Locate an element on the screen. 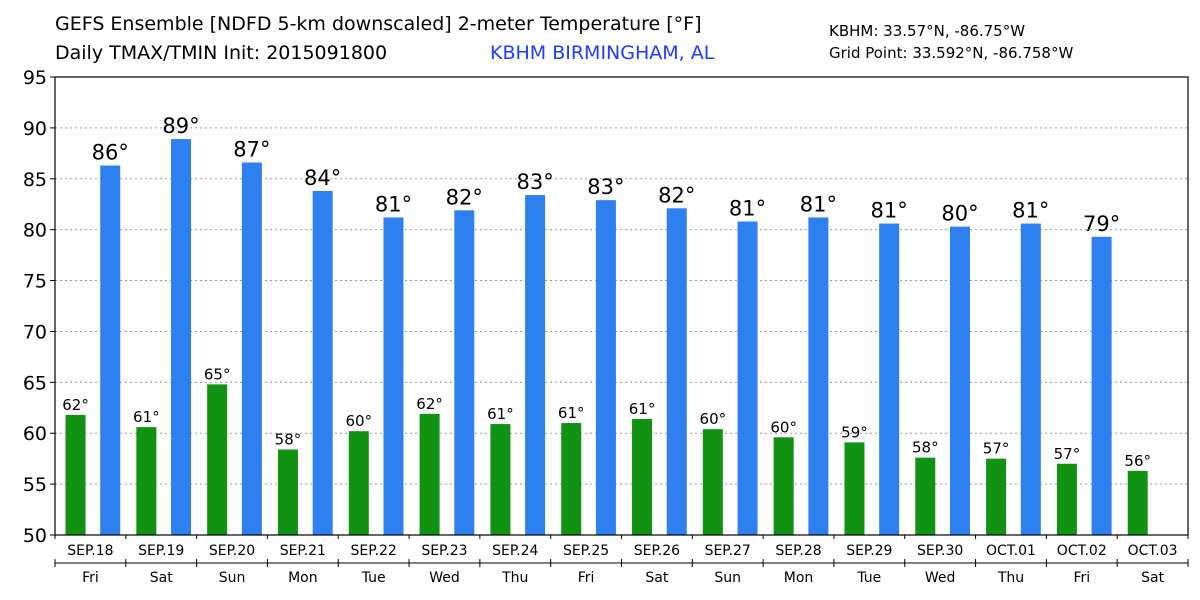 This screenshot has height=600, width=1200. tmax-value-label: 79° is located at coordinates (1101, 224).